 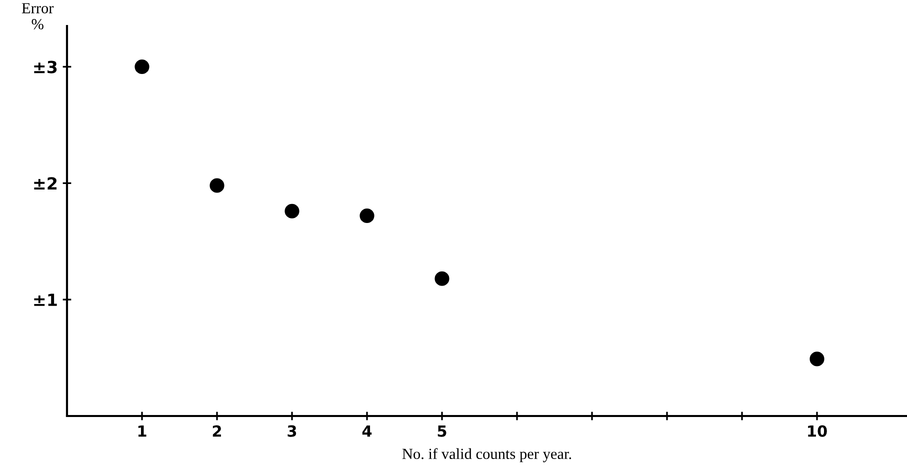 I want to click on y-tick-label: ±3, so click(x=45, y=67).